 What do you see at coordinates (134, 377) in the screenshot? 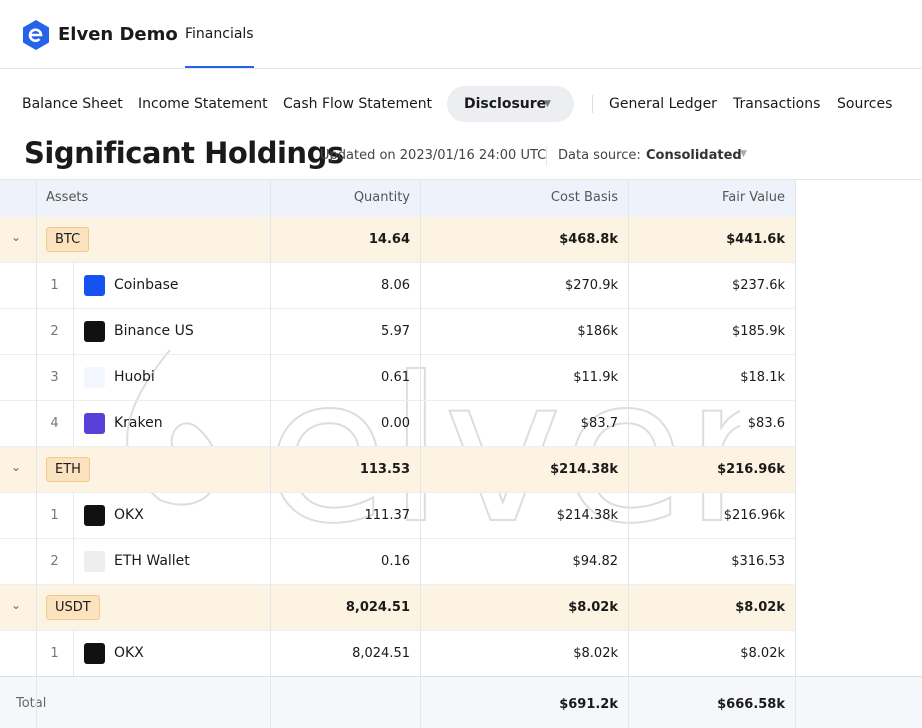
I see `exchange-name: Huobi` at bounding box center [134, 377].